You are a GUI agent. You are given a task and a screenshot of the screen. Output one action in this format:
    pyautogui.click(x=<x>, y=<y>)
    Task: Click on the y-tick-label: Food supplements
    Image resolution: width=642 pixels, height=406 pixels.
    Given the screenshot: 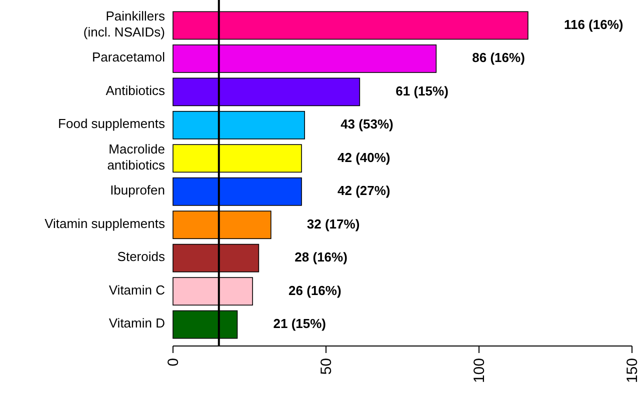 What is the action you would take?
    pyautogui.click(x=112, y=124)
    